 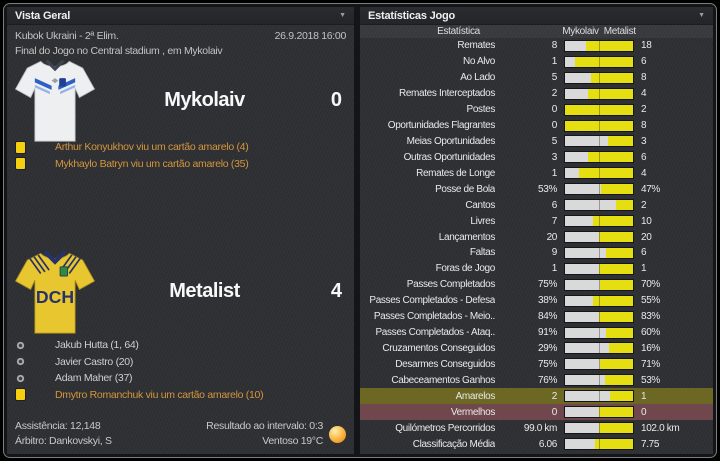 What do you see at coordinates (477, 78) in the screenshot?
I see `stat-label: Ao Lado` at bounding box center [477, 78].